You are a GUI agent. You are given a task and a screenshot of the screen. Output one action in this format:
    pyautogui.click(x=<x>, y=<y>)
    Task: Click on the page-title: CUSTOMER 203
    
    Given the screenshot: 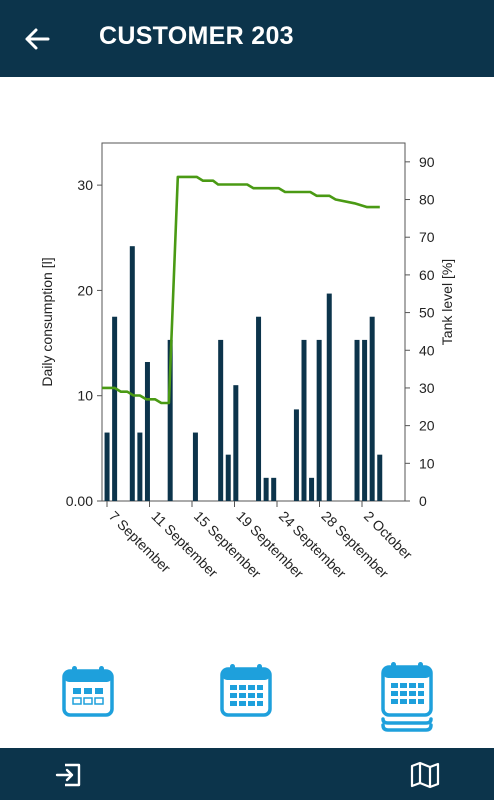 What is the action you would take?
    pyautogui.click(x=196, y=36)
    